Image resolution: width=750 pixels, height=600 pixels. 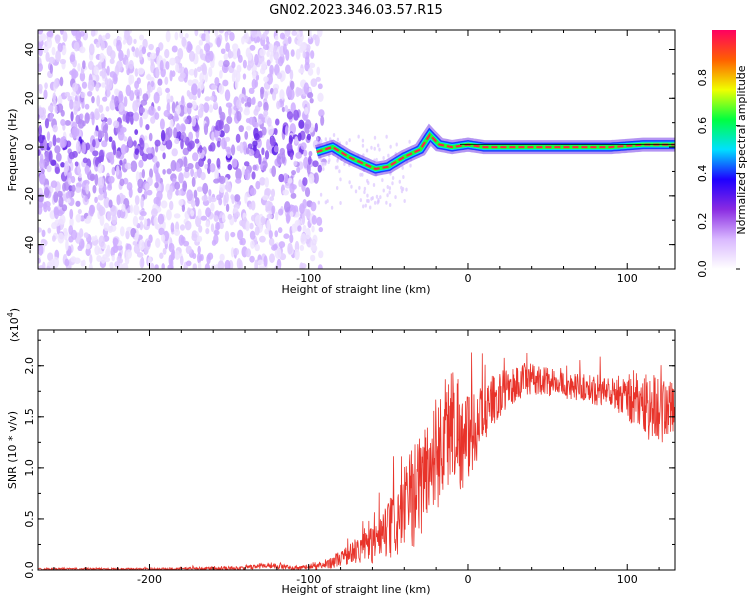 I want to click on x-tick-label: 0, so click(x=467, y=278).